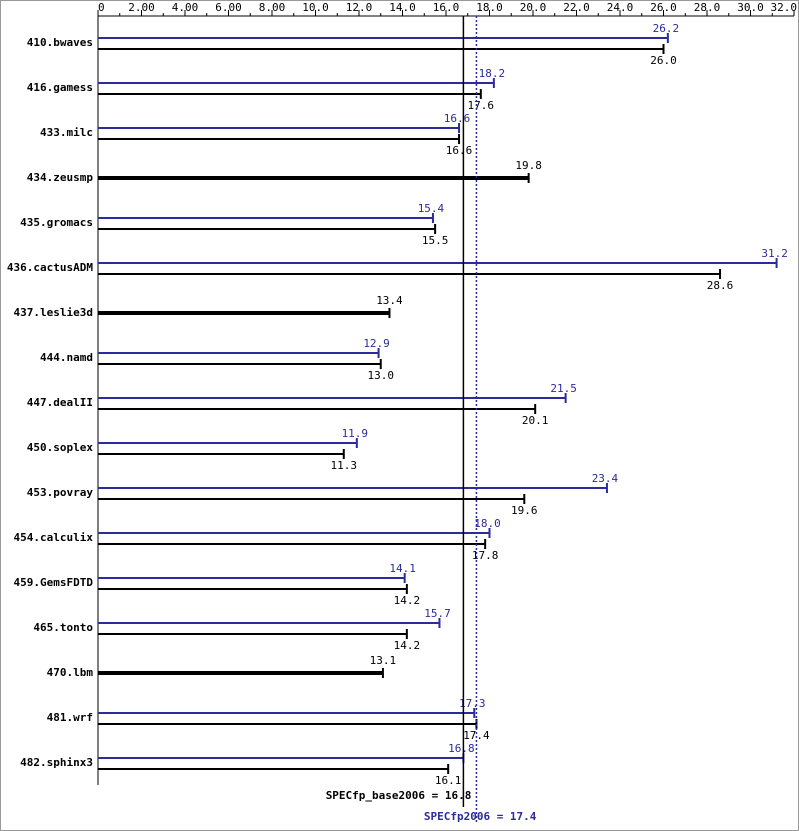 This screenshot has height=831, width=799. What do you see at coordinates (492, 73) in the screenshot?
I see `value-label: 18.2` at bounding box center [492, 73].